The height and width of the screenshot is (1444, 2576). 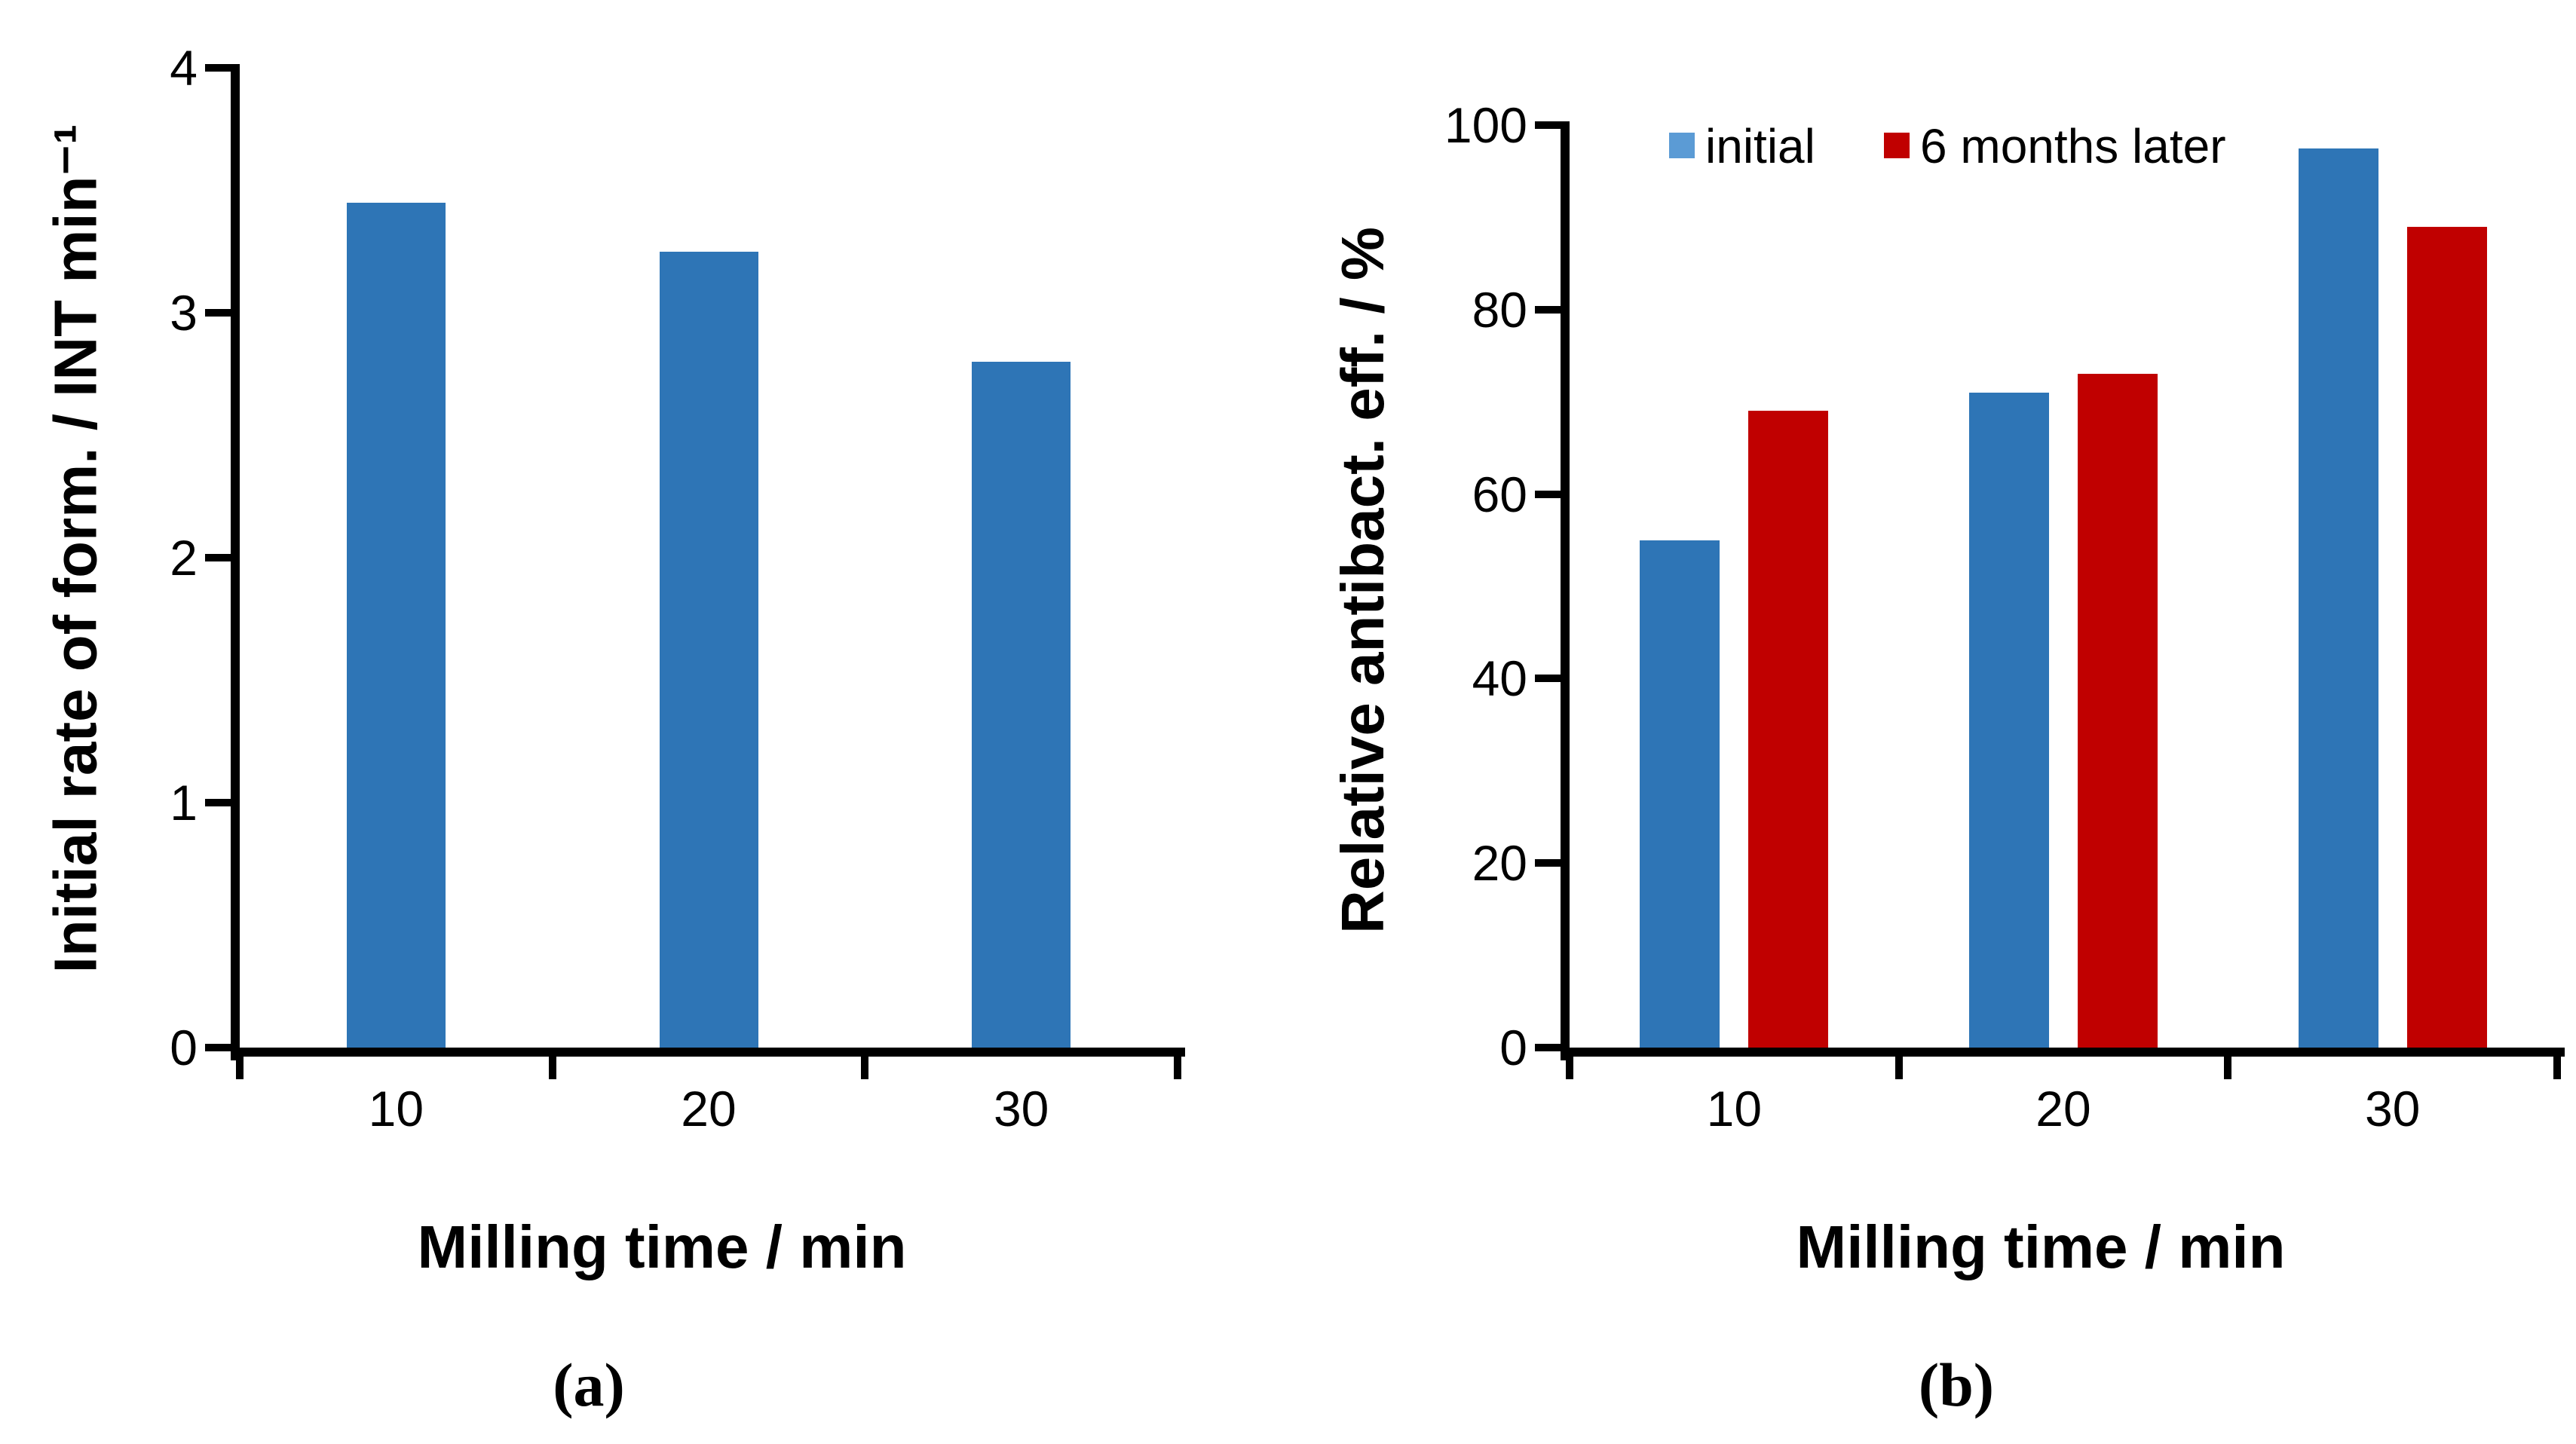 I want to click on y-tick-label: 3, so click(x=184, y=313).